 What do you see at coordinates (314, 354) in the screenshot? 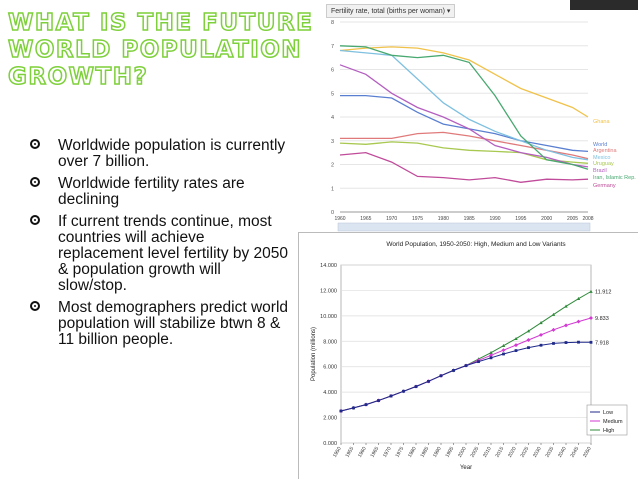
I see `y-axis-label: Population (millions)` at bounding box center [314, 354].